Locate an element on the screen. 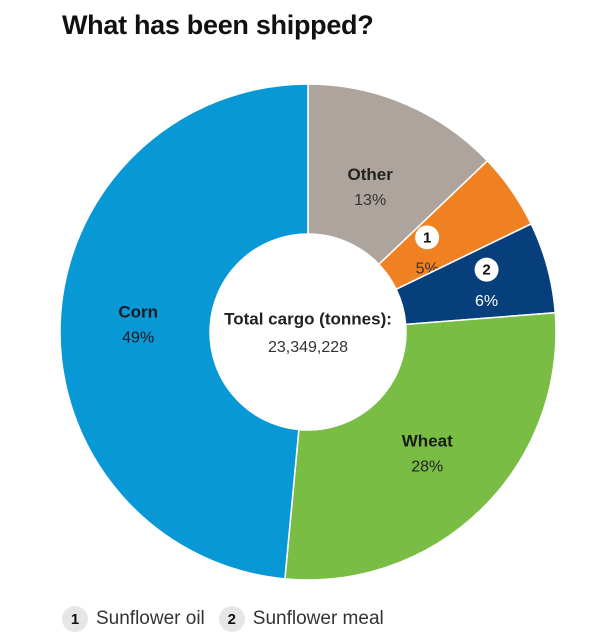 Image resolution: width=592 pixels, height=644 pixels. legend-label-sunflower-oil: Sunflower oil is located at coordinates (150, 618).